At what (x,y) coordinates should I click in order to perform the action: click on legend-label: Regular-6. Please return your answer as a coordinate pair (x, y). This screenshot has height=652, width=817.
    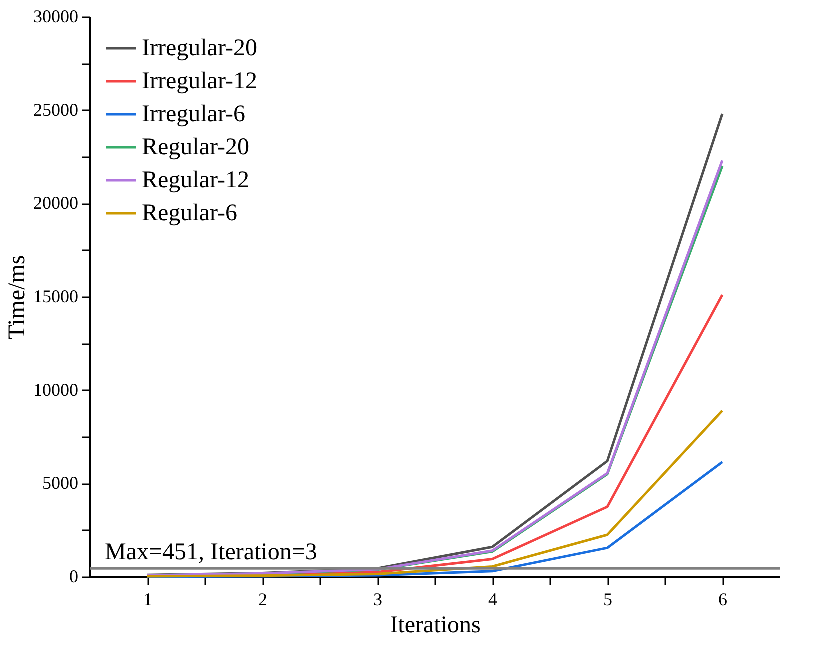
    Looking at the image, I should click on (190, 213).